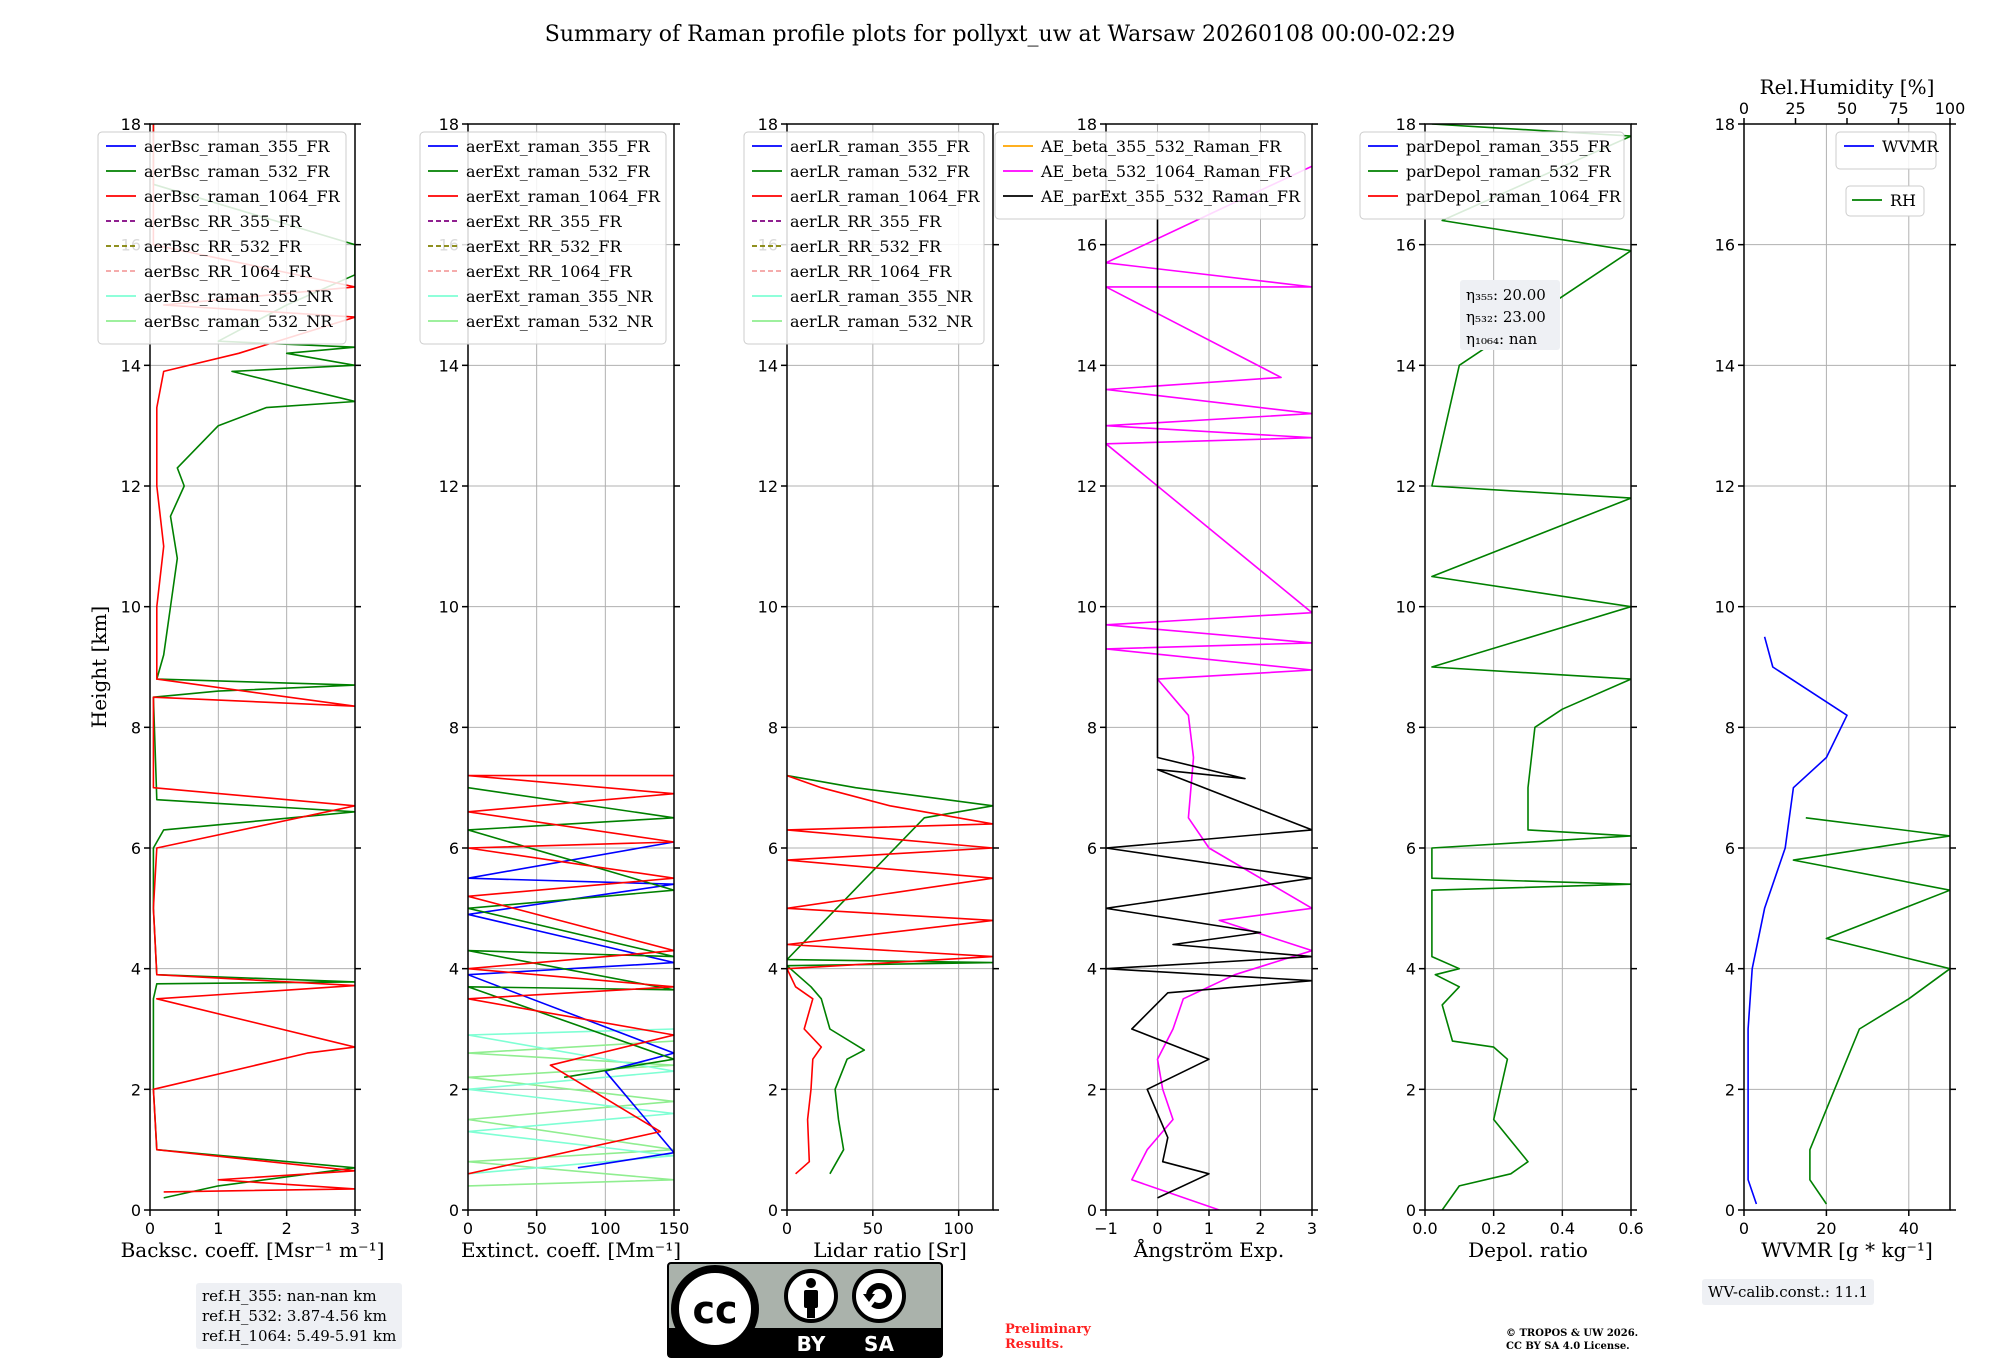  What do you see at coordinates (805, 1310) in the screenshot?
I see `cc-by-sa-logo: cc BY SA` at bounding box center [805, 1310].